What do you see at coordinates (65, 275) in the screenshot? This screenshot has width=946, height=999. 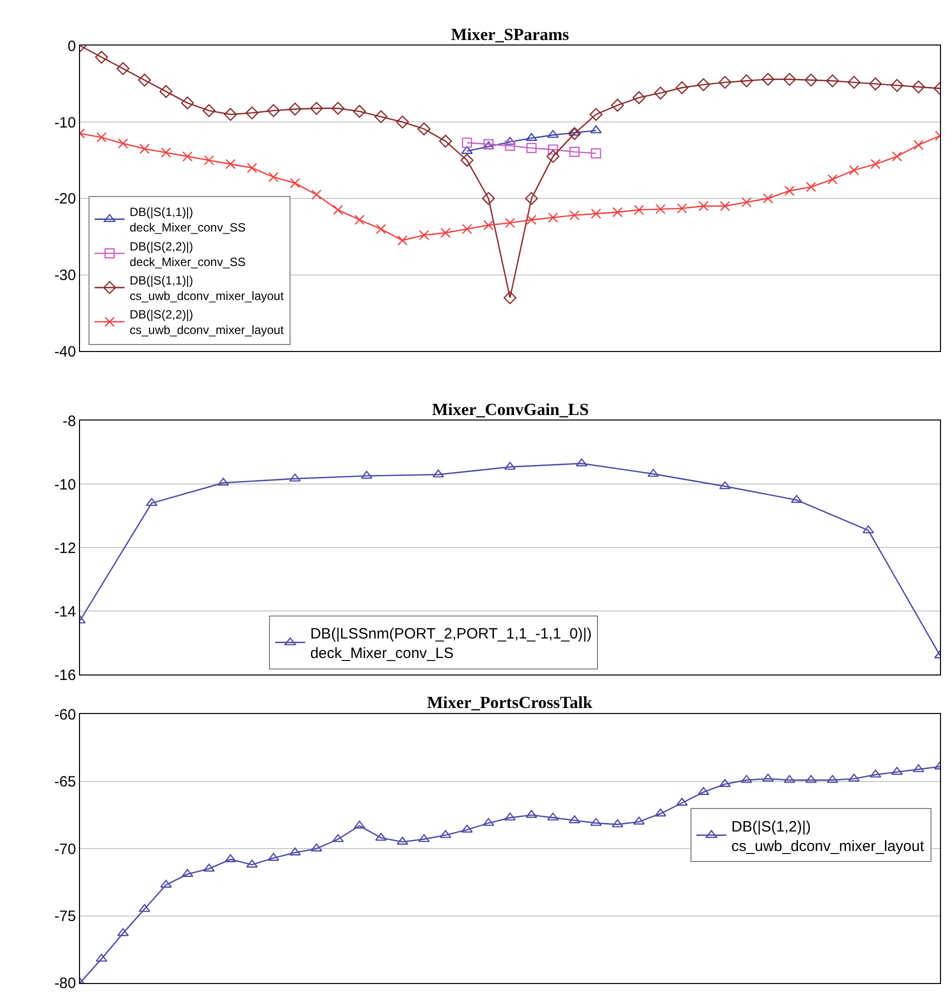 I see `y-tick-label: -30` at bounding box center [65, 275].